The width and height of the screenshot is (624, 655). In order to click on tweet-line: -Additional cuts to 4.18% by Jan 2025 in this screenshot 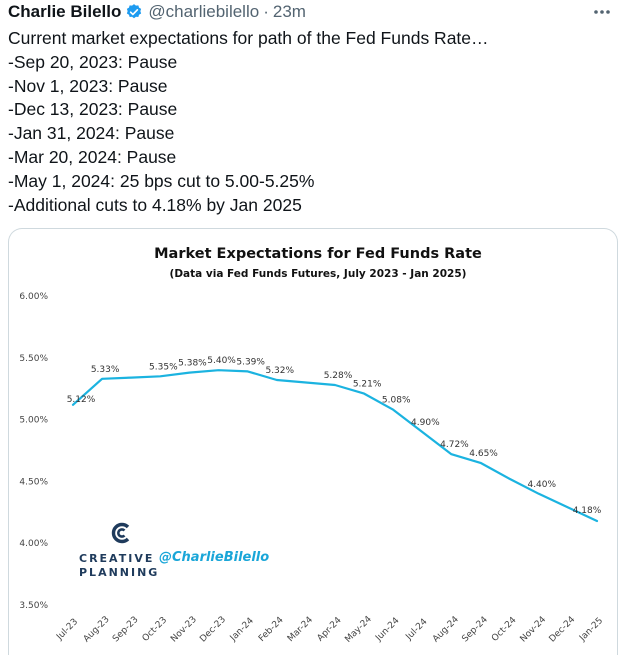, I will do `click(155, 204)`.